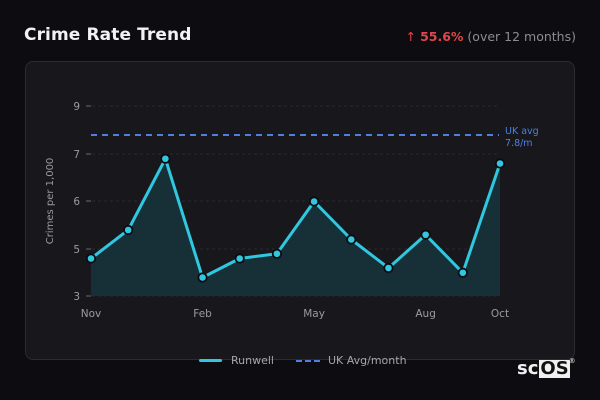 The width and height of the screenshot is (600, 400). I want to click on trend-change-summary: ↑ 55.6% (over 12 months), so click(491, 36).